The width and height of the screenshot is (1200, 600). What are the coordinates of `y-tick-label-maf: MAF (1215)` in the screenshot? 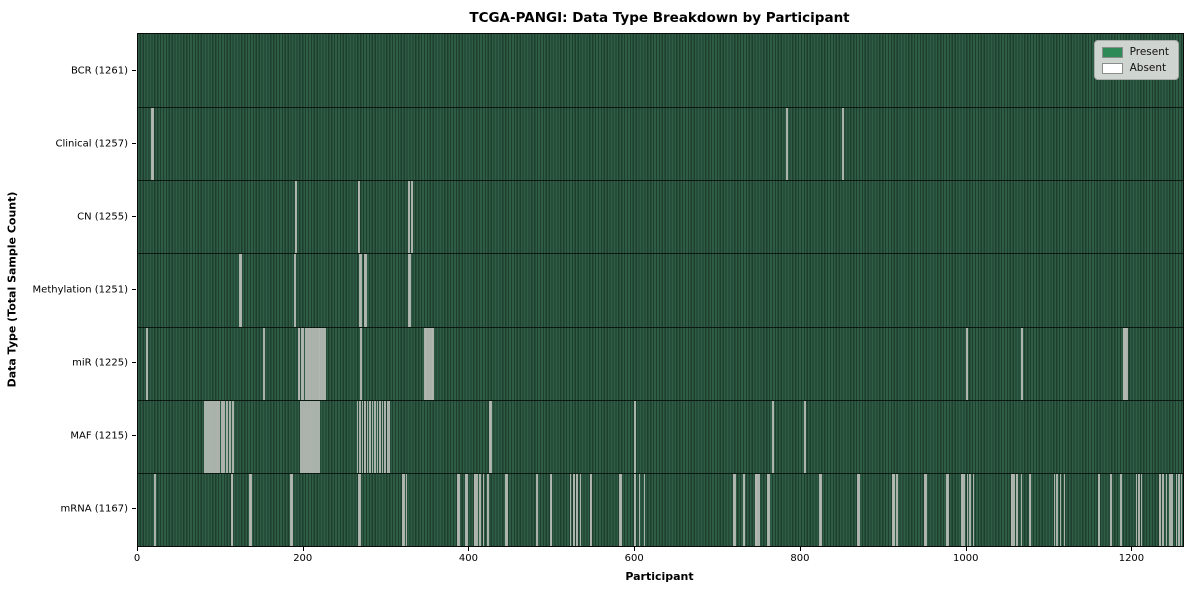 It's located at (99, 436).